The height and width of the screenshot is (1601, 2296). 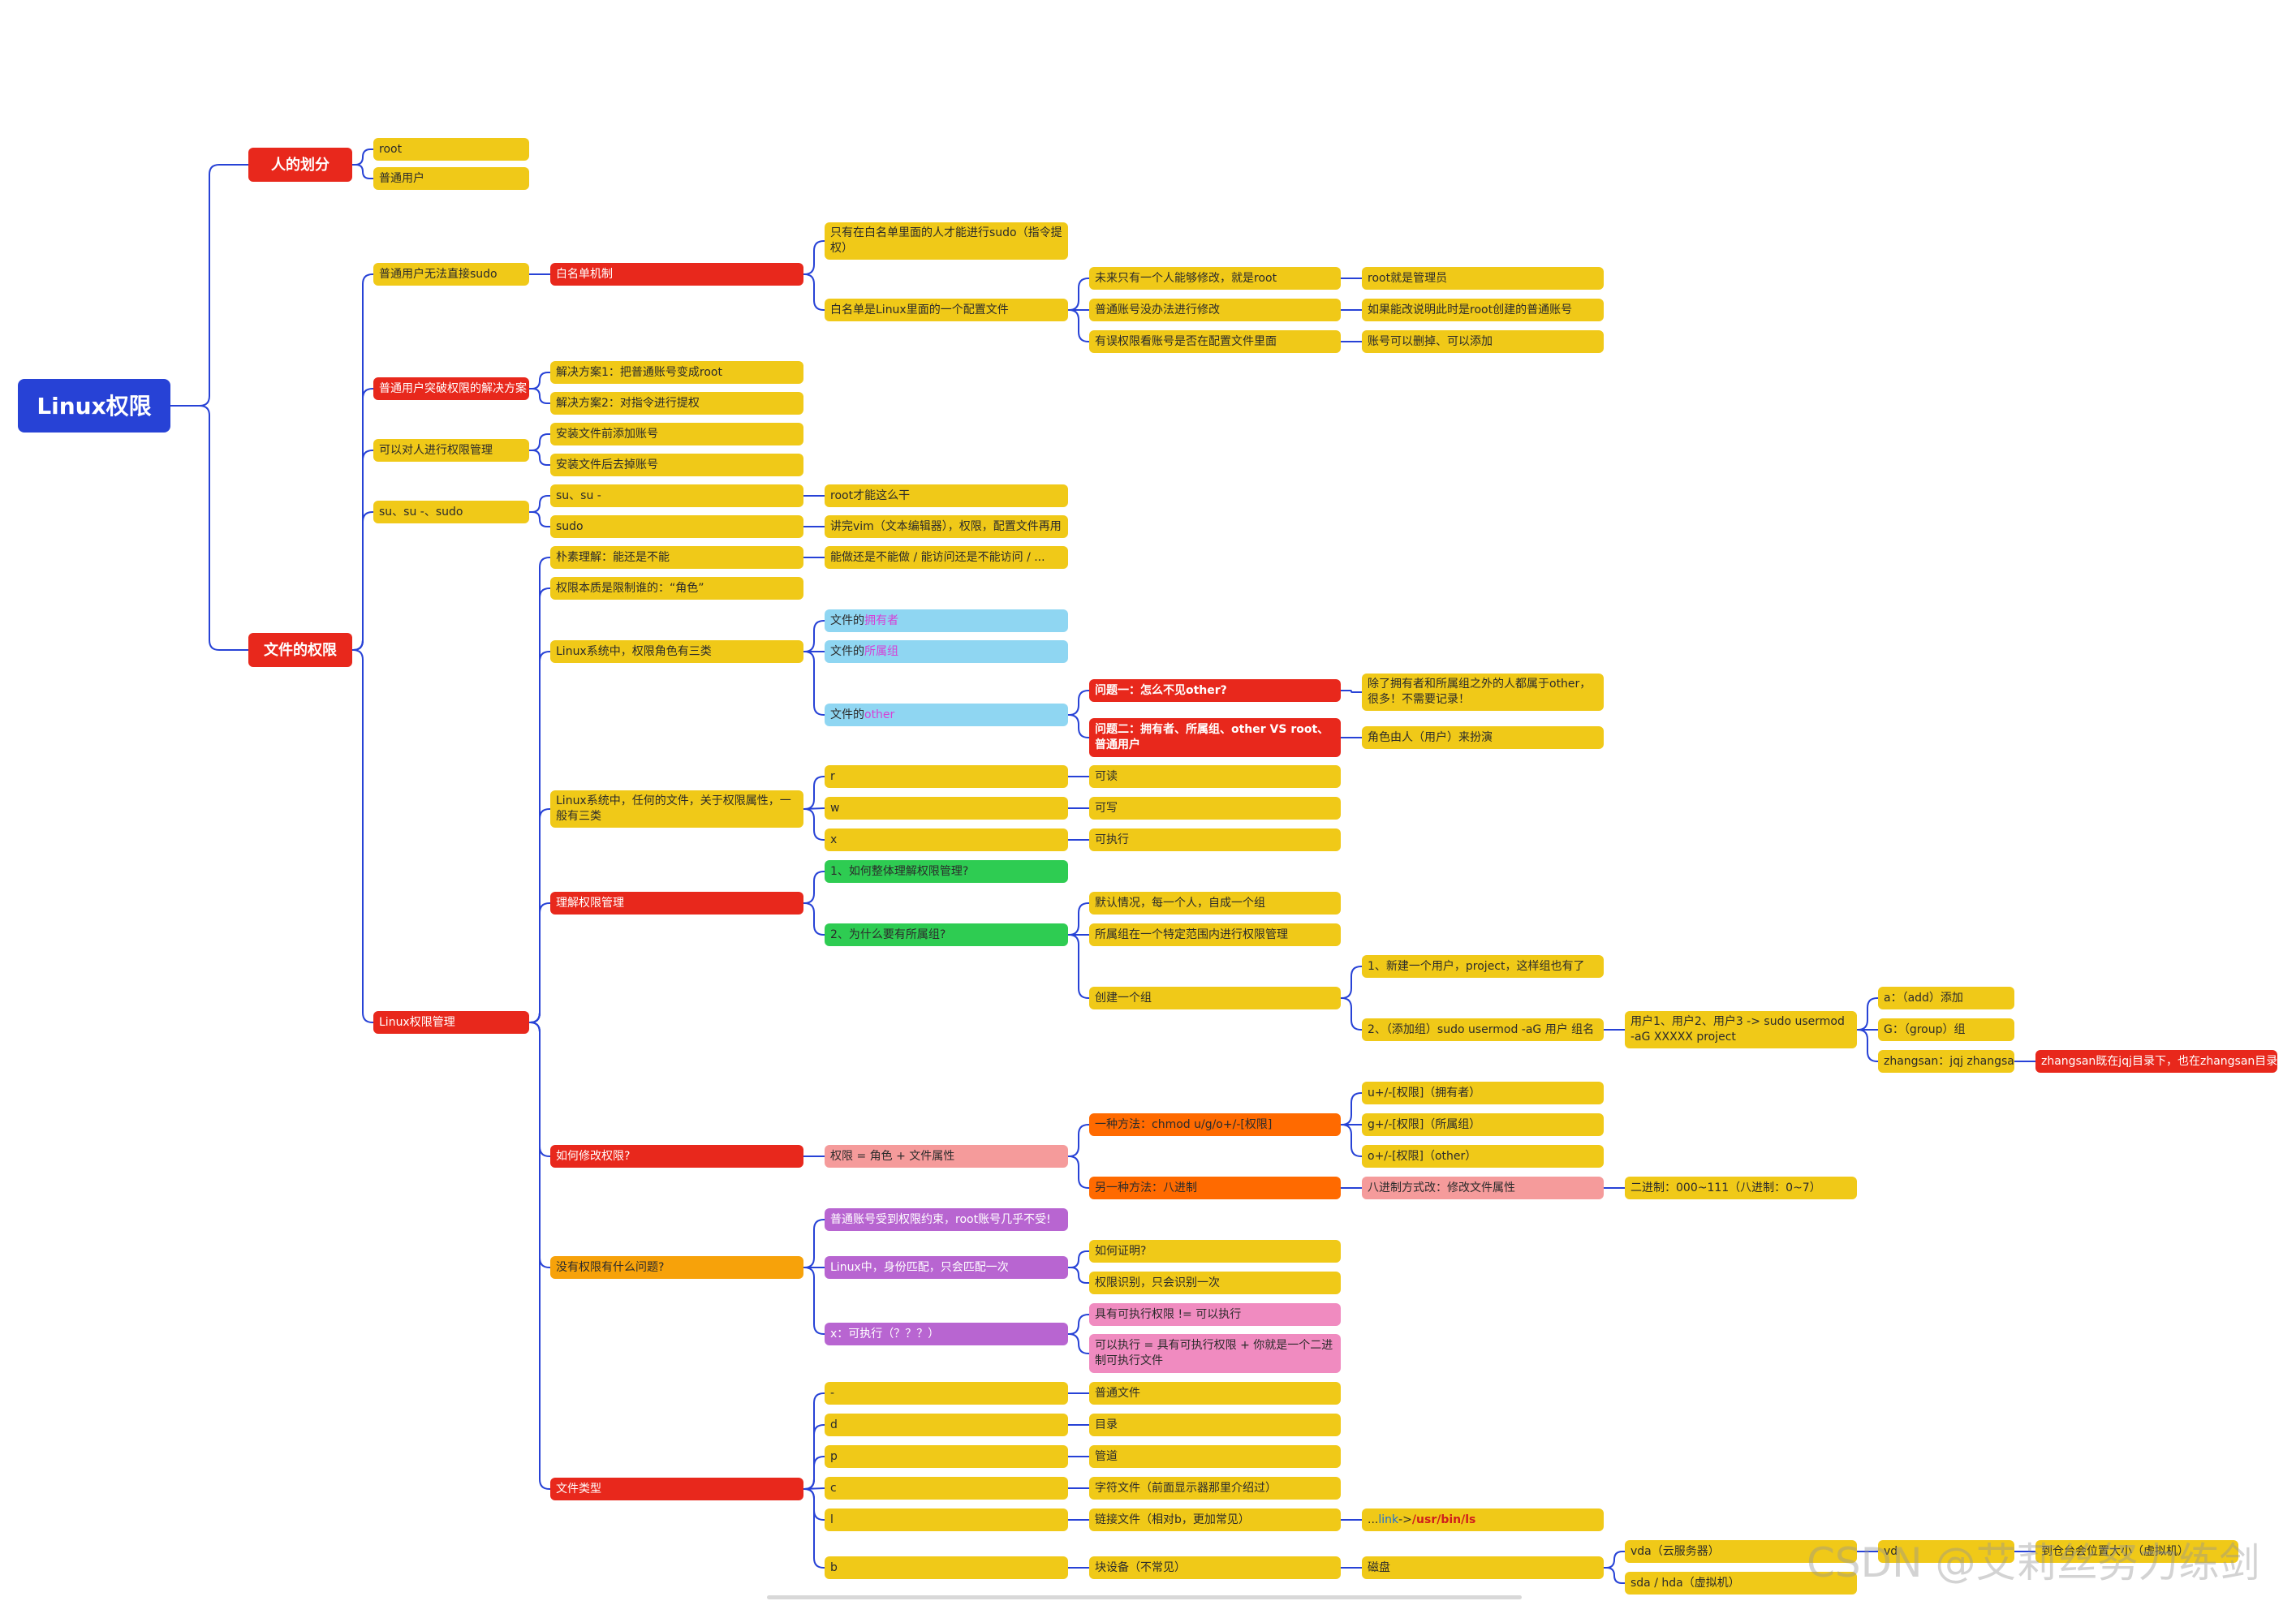 I want to click on node-normal-user: 普通用户, so click(x=451, y=178).